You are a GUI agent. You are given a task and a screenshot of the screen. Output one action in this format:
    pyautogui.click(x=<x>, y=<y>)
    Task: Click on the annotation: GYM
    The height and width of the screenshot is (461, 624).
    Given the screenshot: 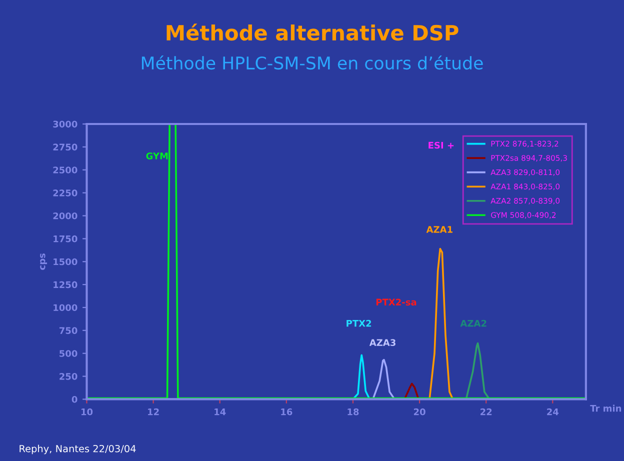 What is the action you would take?
    pyautogui.click(x=157, y=156)
    